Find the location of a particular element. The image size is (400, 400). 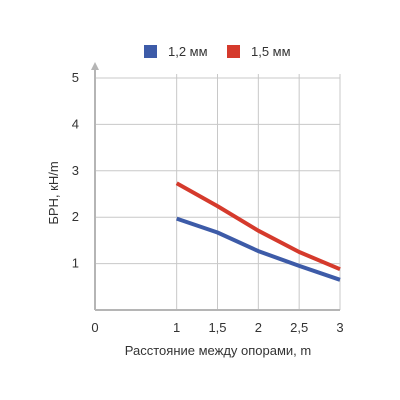

x-tick-label: 1,5 is located at coordinates (217, 327).